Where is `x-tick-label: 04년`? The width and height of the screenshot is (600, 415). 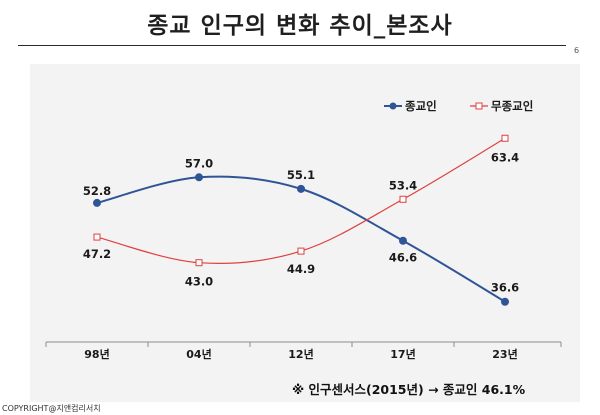 x-tick-label: 04년 is located at coordinates (198, 354).